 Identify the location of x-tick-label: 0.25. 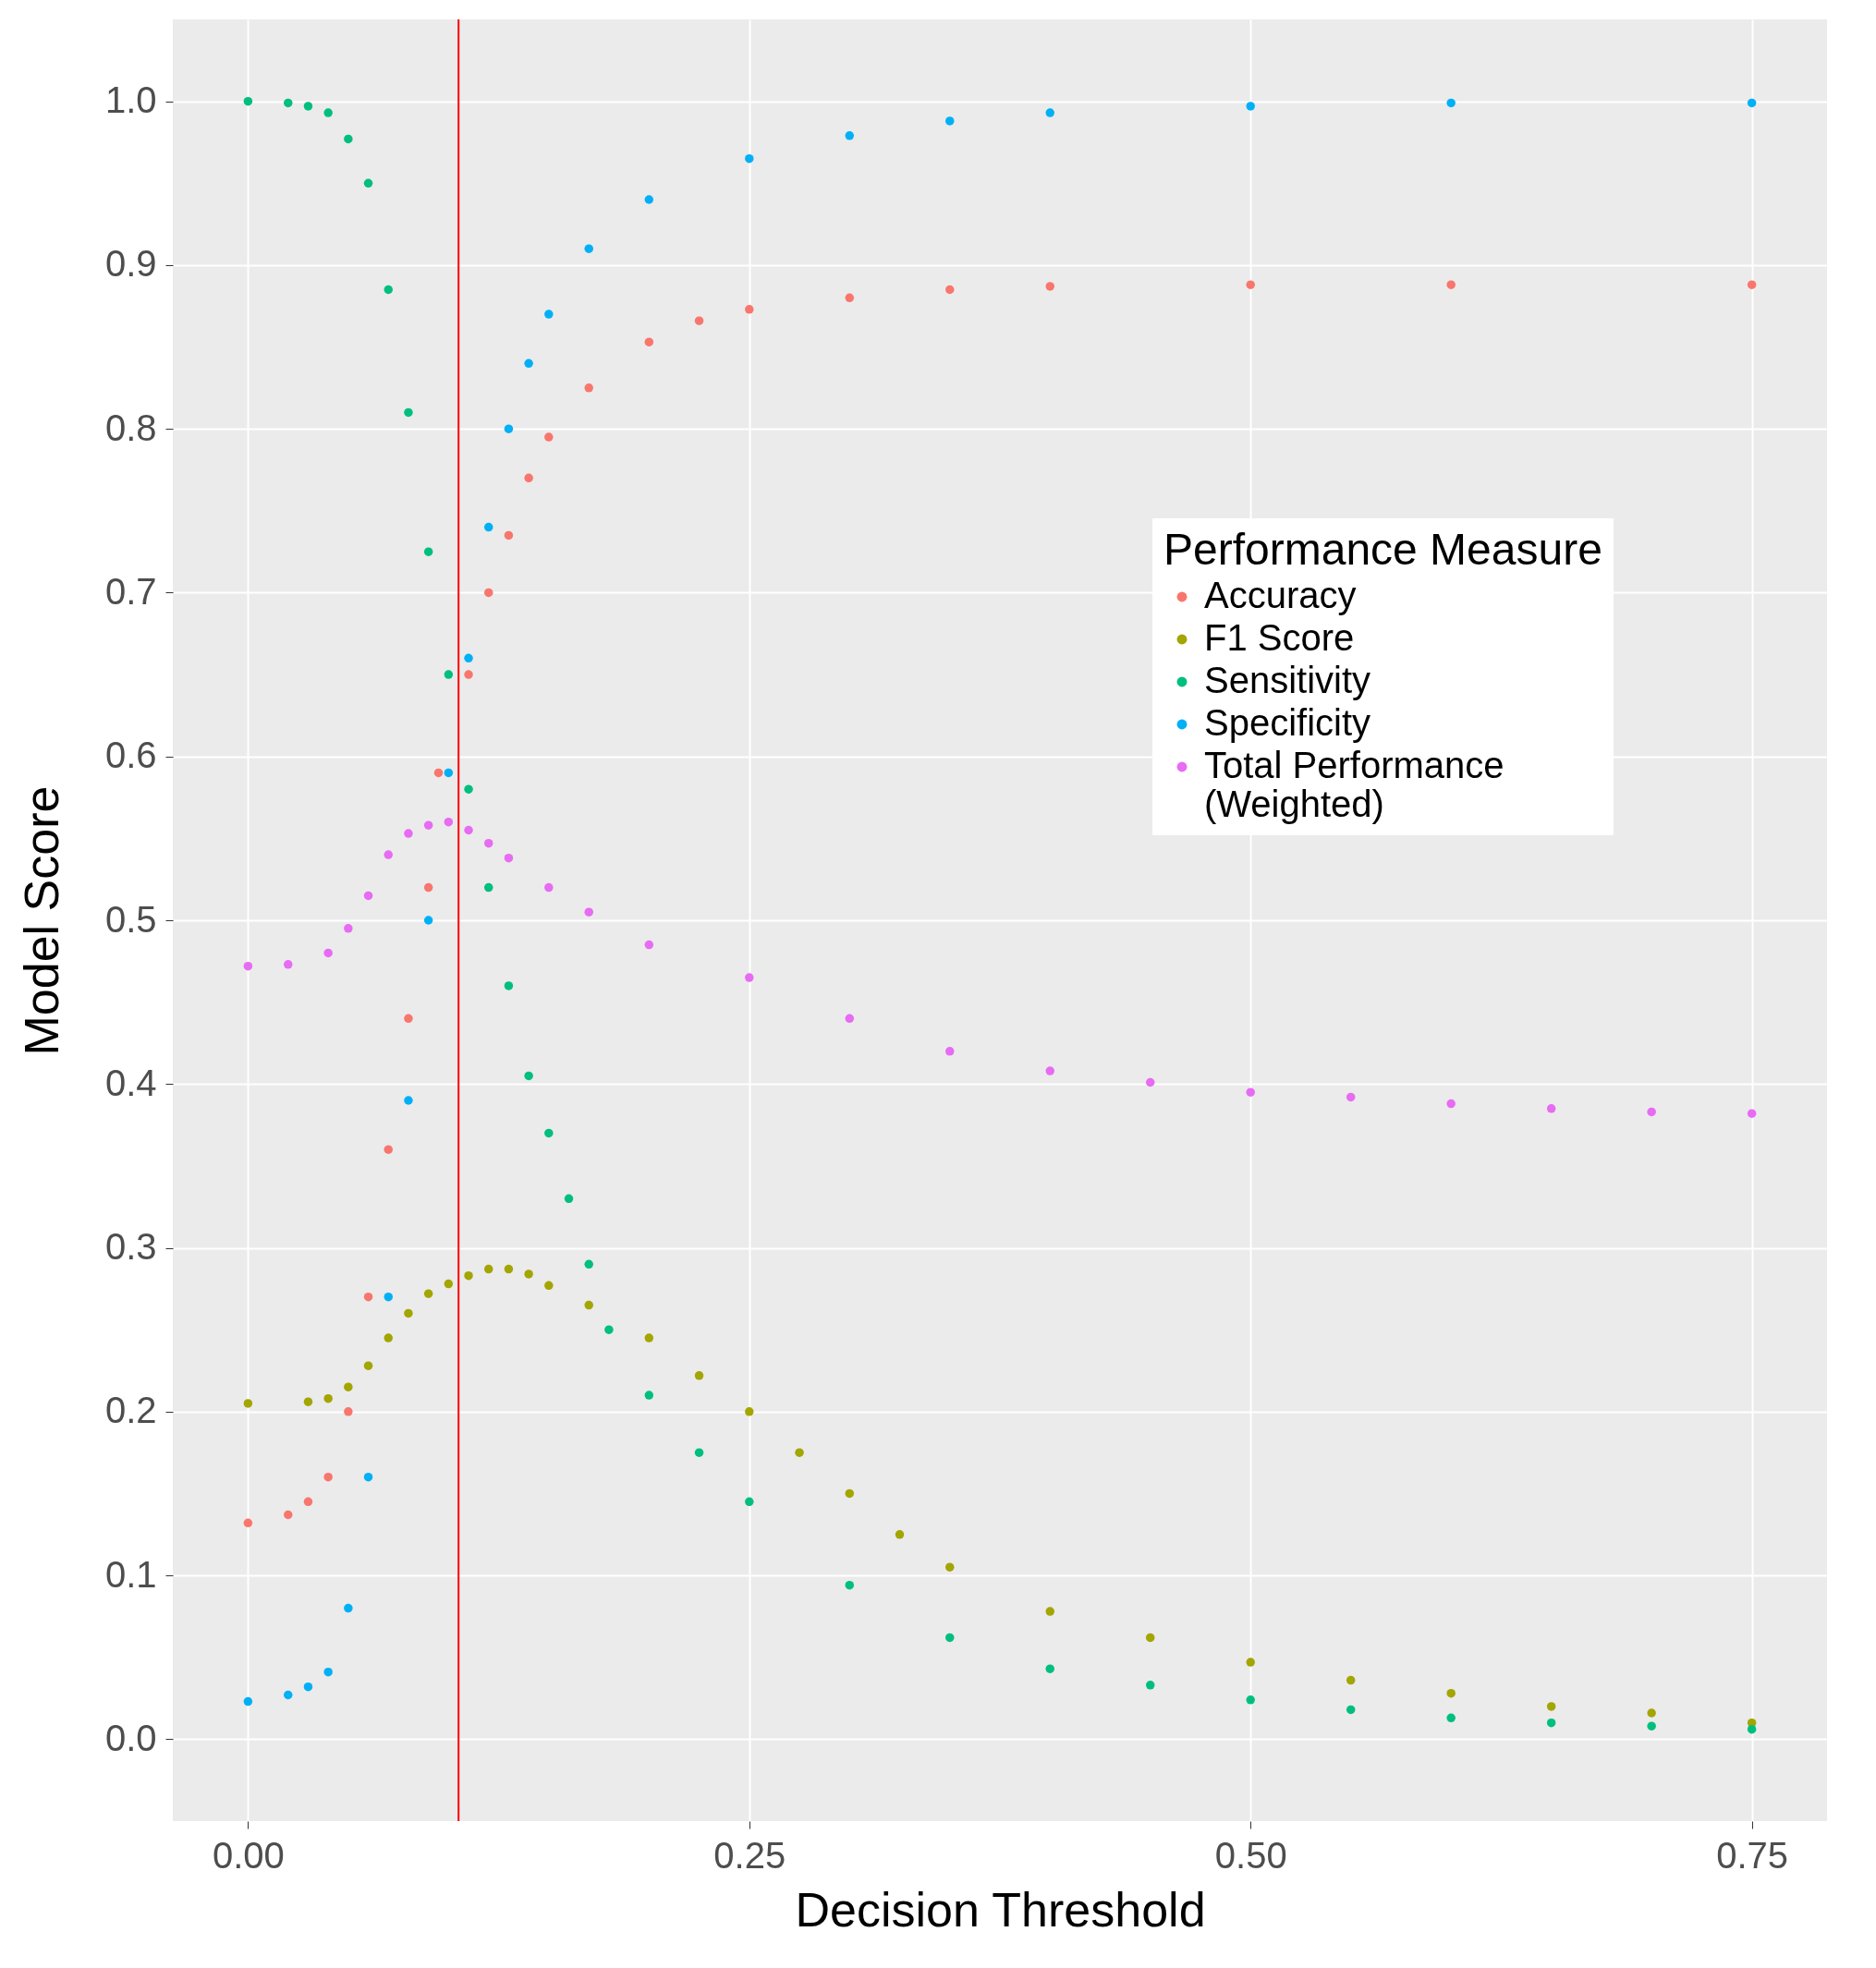
(749, 1855).